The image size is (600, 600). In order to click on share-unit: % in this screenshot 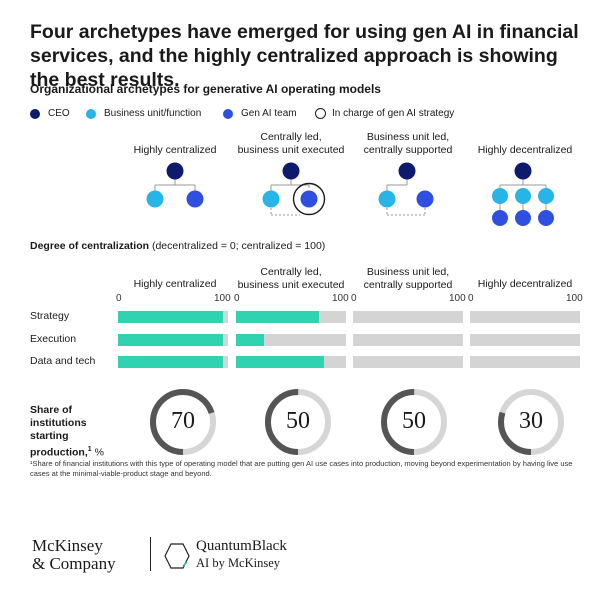, I will do `click(97, 452)`.